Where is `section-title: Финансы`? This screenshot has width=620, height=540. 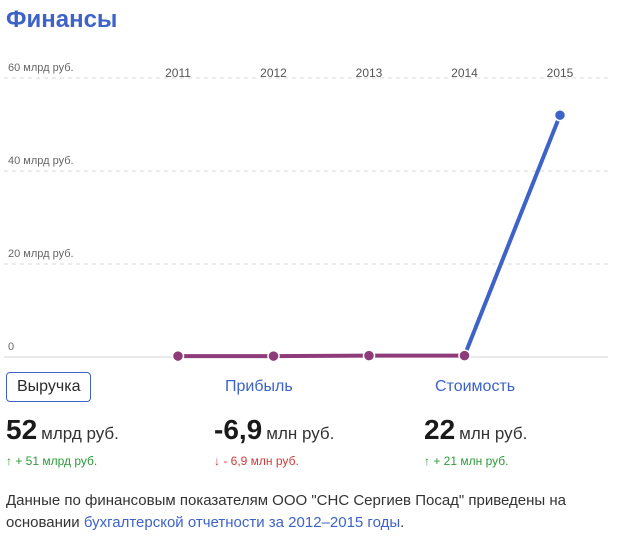
section-title: Финансы is located at coordinates (62, 19).